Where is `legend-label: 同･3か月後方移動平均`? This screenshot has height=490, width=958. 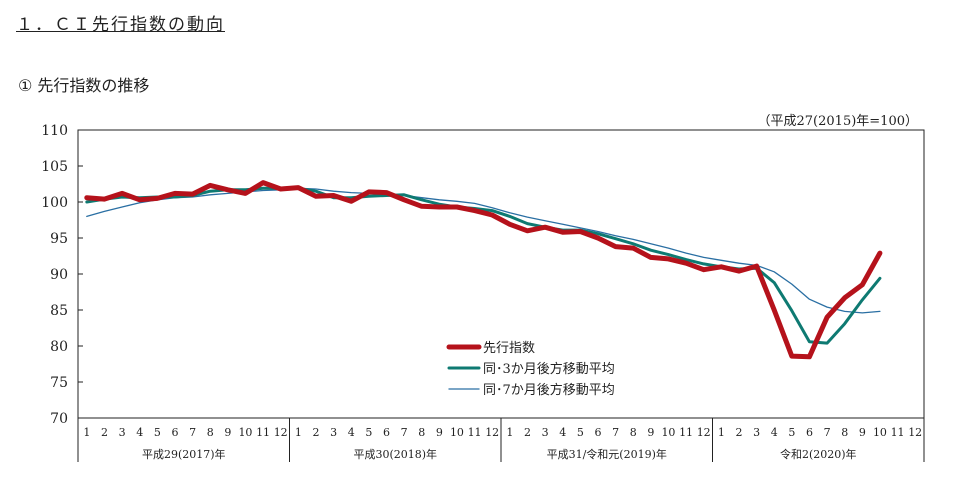
legend-label: 同･3か月後方移動平均 is located at coordinates (549, 369).